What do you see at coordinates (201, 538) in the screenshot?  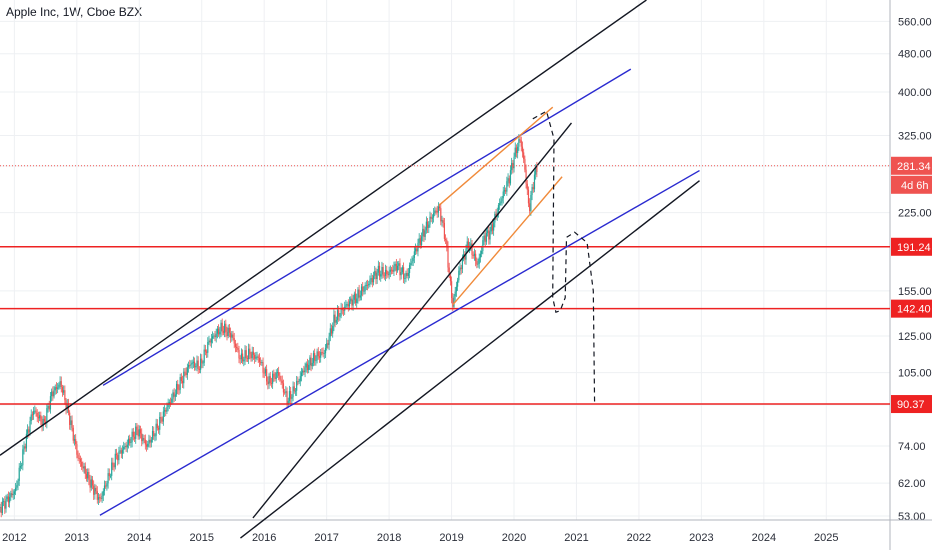 I see `x-tick-label: 2015` at bounding box center [201, 538].